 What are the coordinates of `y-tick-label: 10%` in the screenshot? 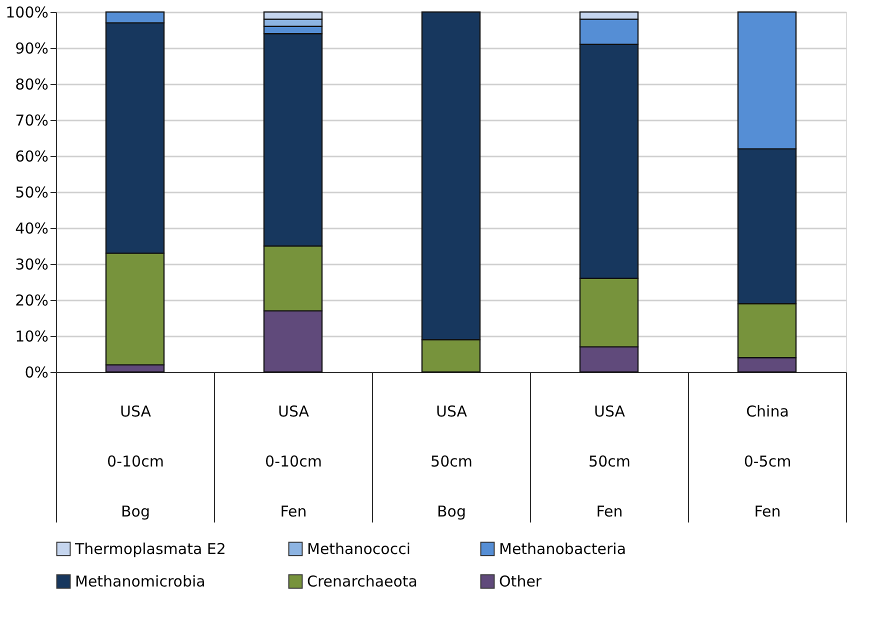 It's located at (31, 337).